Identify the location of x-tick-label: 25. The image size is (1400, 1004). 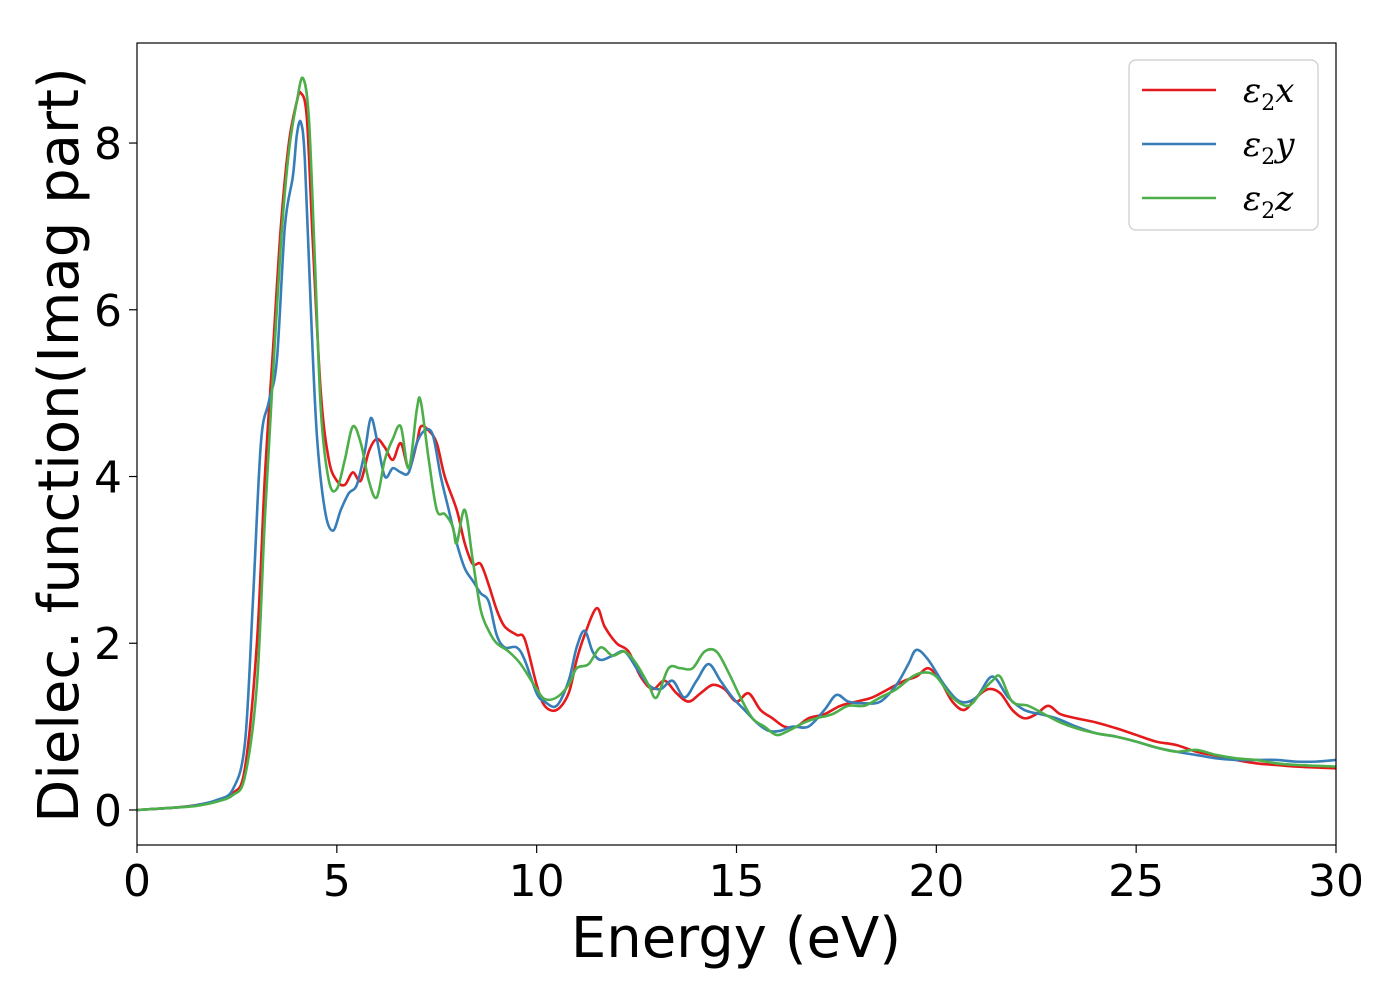
(1136, 881).